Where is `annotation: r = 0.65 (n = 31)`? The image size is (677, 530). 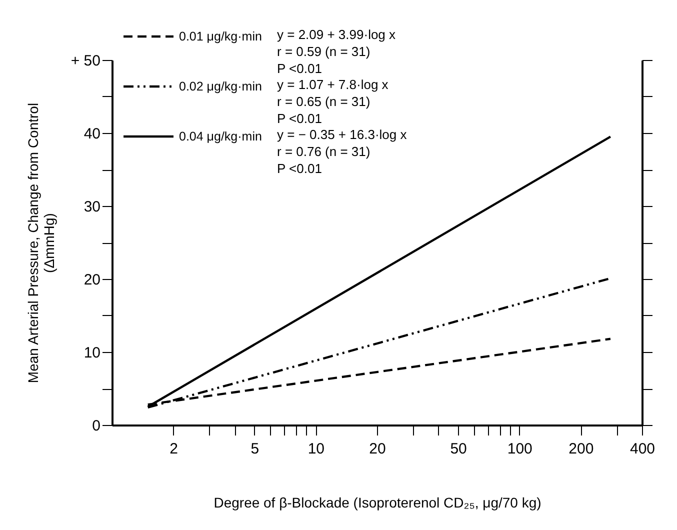 annotation: r = 0.65 (n = 31) is located at coordinates (323, 101).